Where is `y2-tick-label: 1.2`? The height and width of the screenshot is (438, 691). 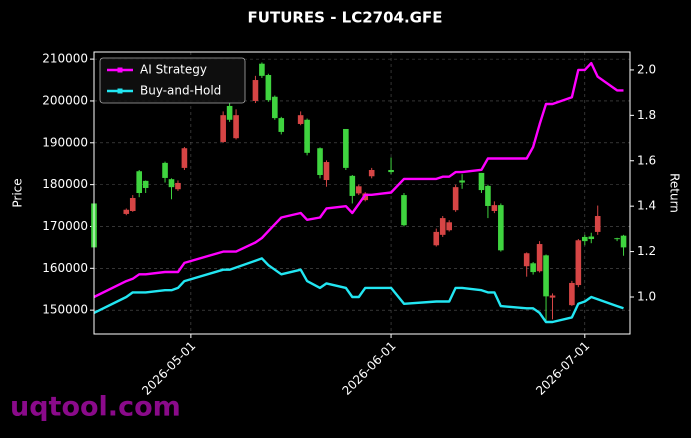 y2-tick-label: 1.2 is located at coordinates (646, 251).